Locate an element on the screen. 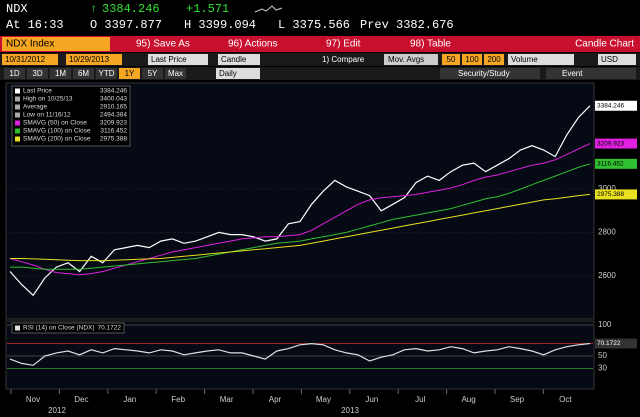 The image size is (640, 417). legend-value: 3400.043 is located at coordinates (113, 99).